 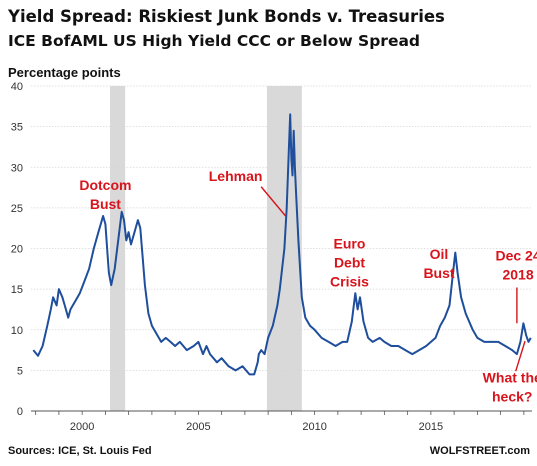 I want to click on annotation-1-line-1: Dotcom, so click(x=105, y=185).